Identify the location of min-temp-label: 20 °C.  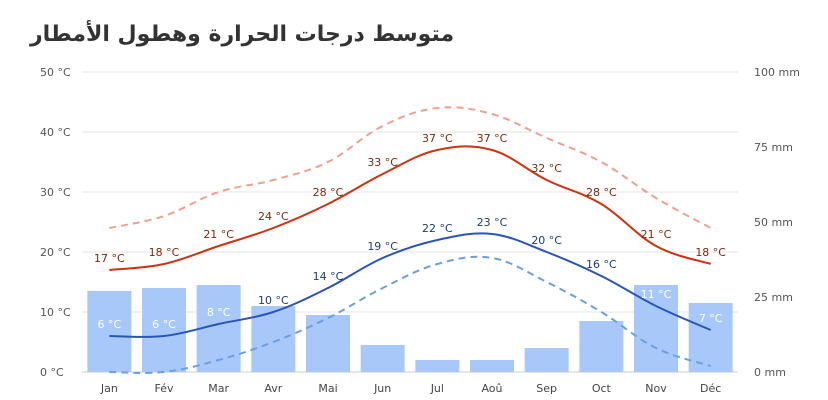
(546, 240).